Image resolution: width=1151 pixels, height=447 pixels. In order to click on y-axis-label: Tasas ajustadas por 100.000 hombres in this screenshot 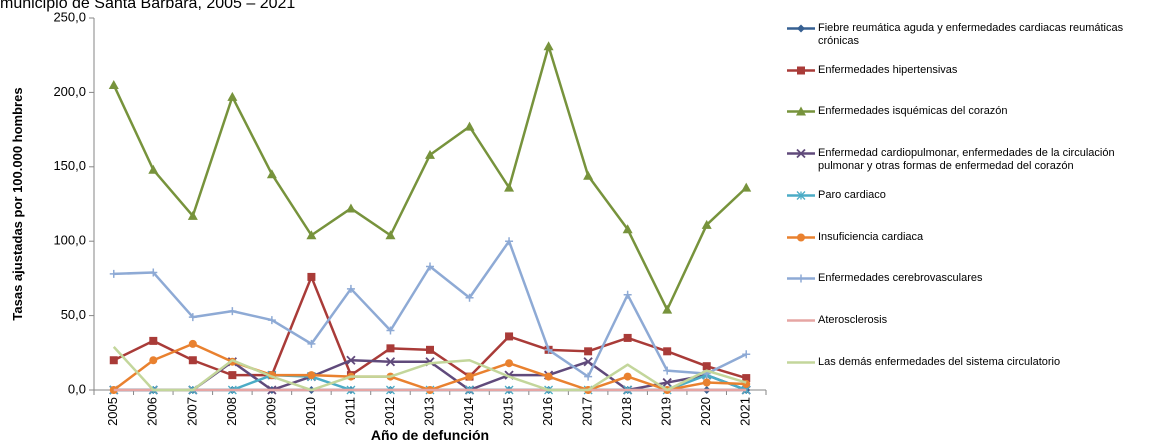, I will do `click(17, 203)`.